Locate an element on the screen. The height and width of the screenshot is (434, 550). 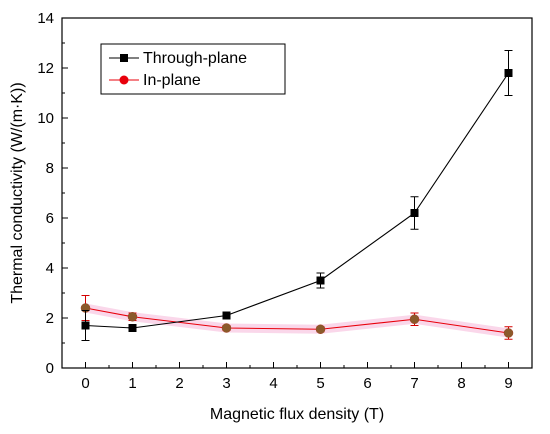
y-tick-label: 4 is located at coordinates (50, 268).